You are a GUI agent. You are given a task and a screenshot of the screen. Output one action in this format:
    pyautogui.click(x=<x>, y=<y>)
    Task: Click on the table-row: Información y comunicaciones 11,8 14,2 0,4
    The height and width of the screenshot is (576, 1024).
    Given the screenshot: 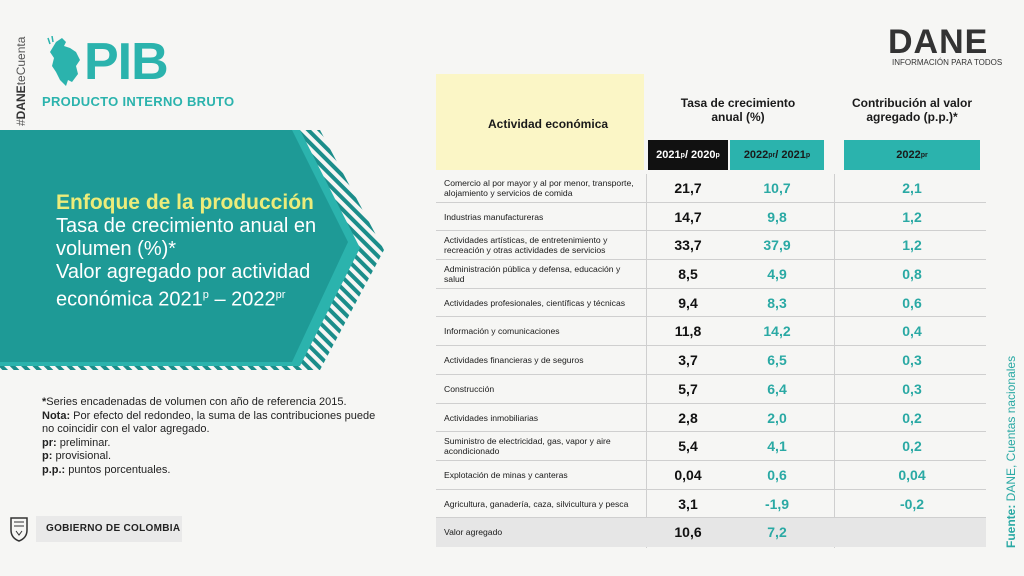 What is the action you would take?
    pyautogui.click(x=711, y=332)
    